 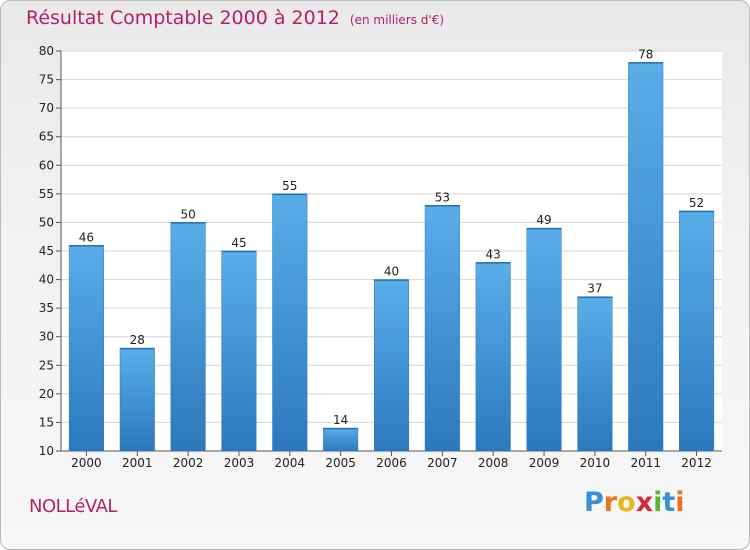 What do you see at coordinates (697, 331) in the screenshot?
I see `bar-2012` at bounding box center [697, 331].